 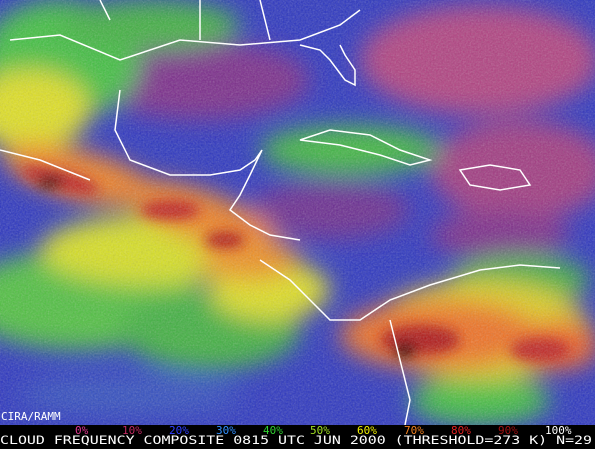 I want to click on color-legend: 0% 10% 20% 30% 40% 50% 60% 70% 80% 90% 100%, so click(x=323, y=430).